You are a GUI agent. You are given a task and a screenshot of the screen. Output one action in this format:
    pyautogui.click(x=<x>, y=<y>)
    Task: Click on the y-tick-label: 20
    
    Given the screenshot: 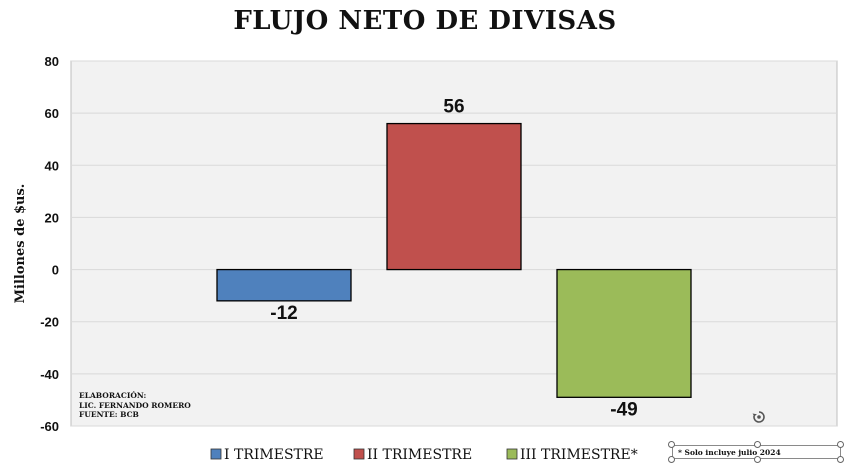 What is the action you would take?
    pyautogui.click(x=52, y=217)
    